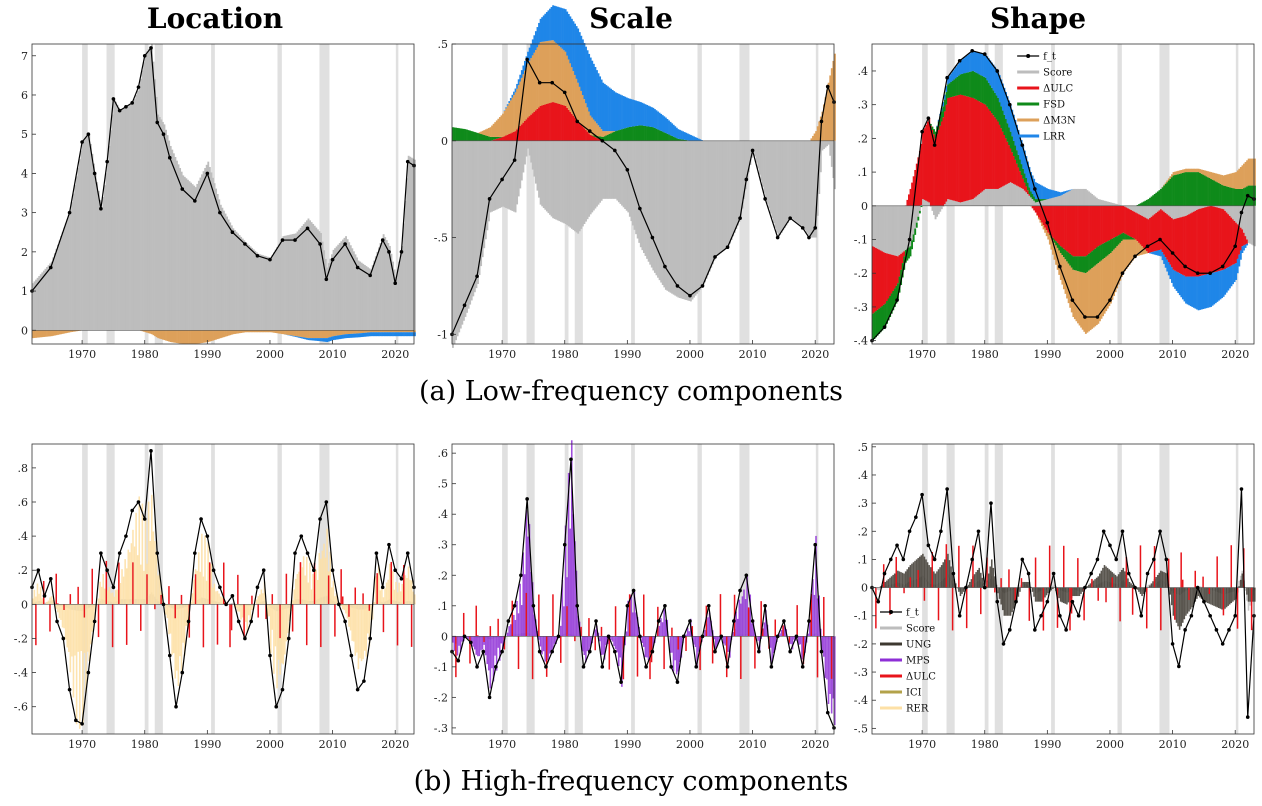 The height and width of the screenshot is (806, 1262). Describe the element at coordinates (891, 612) in the screenshot. I see `legend-marker-f-t` at that location.